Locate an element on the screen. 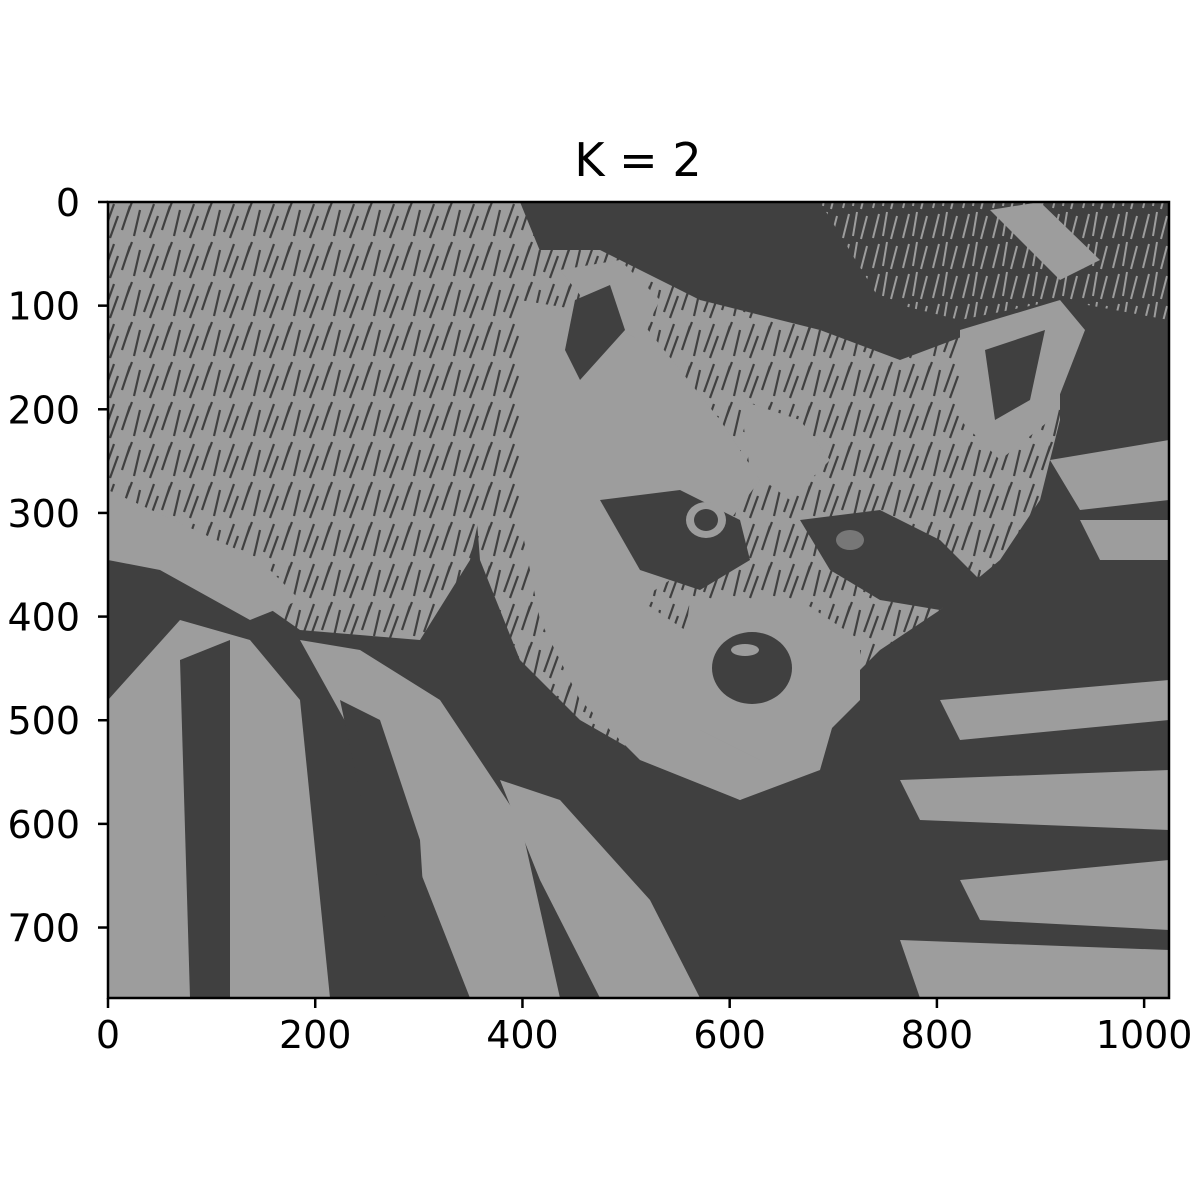 The image size is (1200, 1200). x-tick-label: 0 is located at coordinates (108, 1035).